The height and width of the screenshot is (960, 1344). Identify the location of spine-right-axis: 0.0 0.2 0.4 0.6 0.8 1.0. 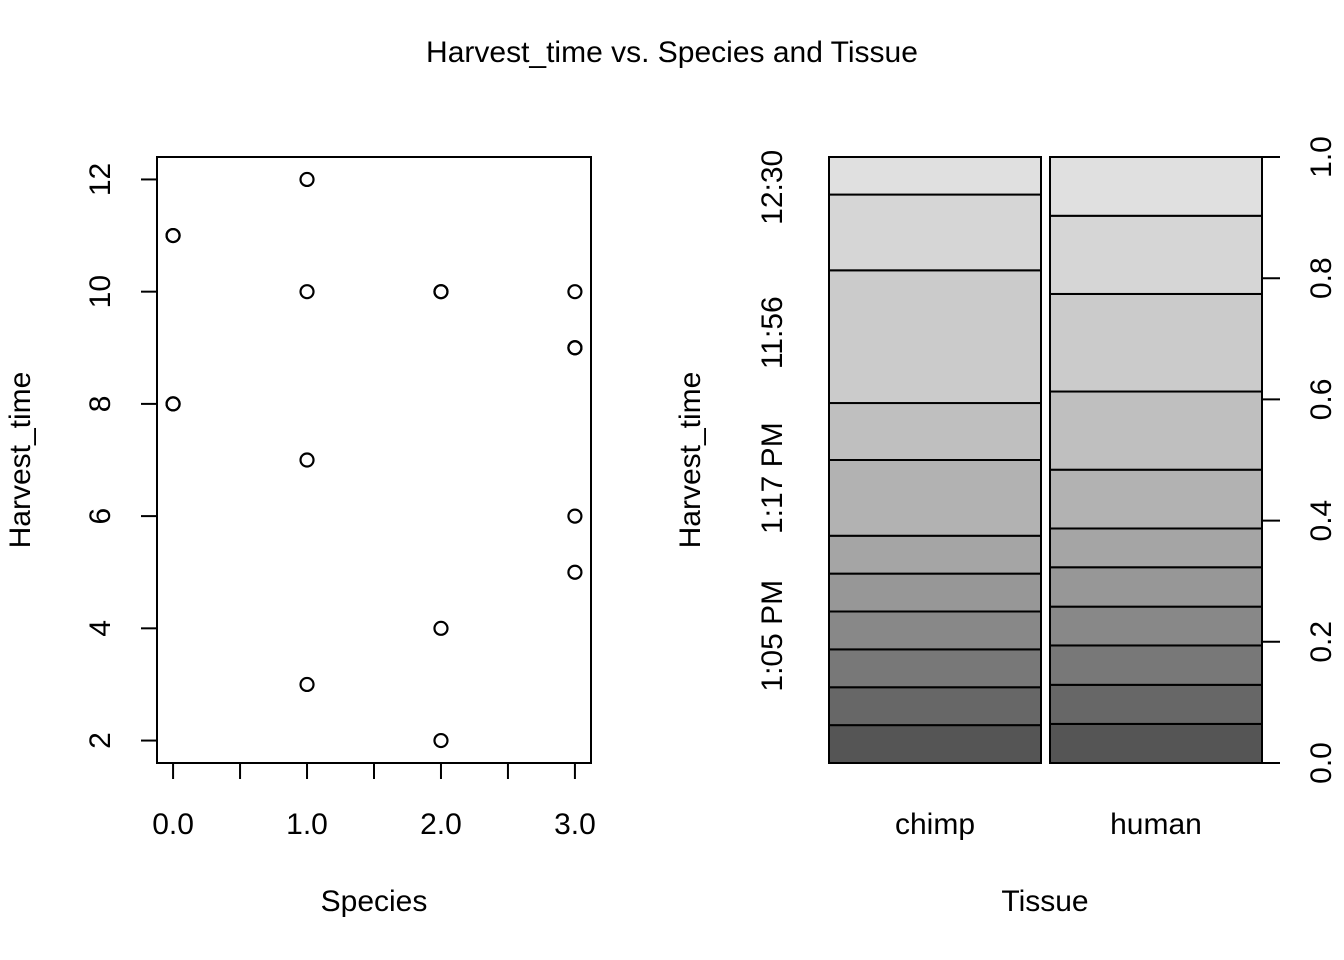
(1299, 460).